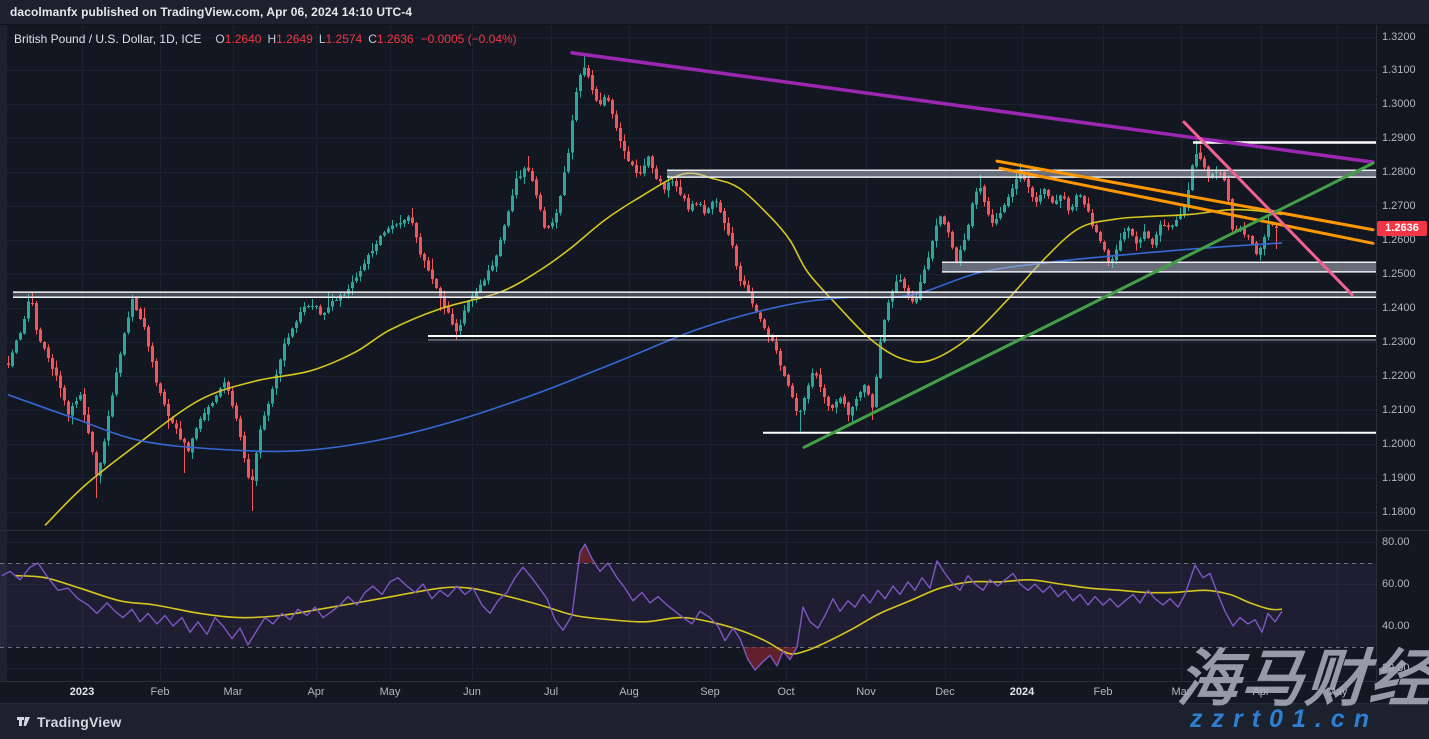 This screenshot has height=739, width=1429. Describe the element at coordinates (551, 692) in the screenshot. I see `time-tick-Jul: Jul` at that location.